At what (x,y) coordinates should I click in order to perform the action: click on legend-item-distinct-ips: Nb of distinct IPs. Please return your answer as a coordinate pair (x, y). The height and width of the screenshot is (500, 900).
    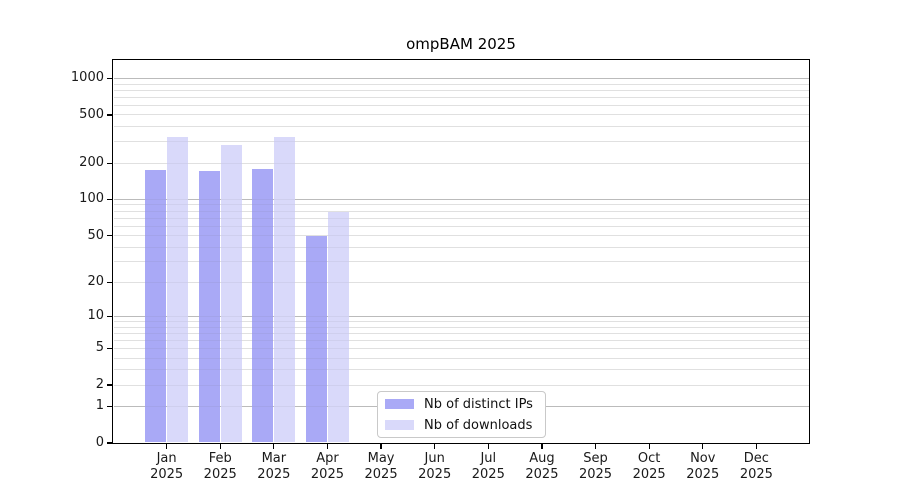
    Looking at the image, I should click on (465, 404).